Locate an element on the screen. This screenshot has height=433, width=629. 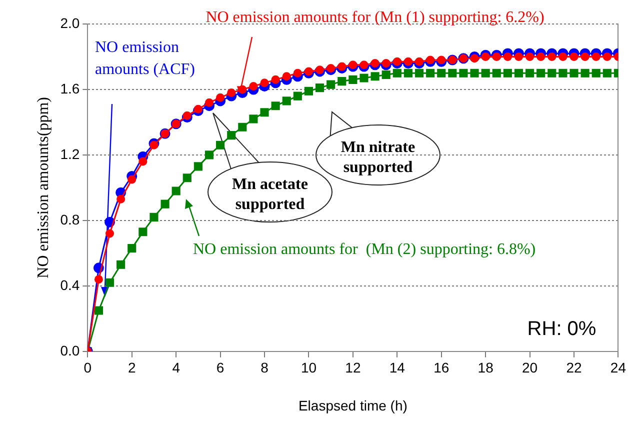
x-tick-label: 22 is located at coordinates (574, 368).